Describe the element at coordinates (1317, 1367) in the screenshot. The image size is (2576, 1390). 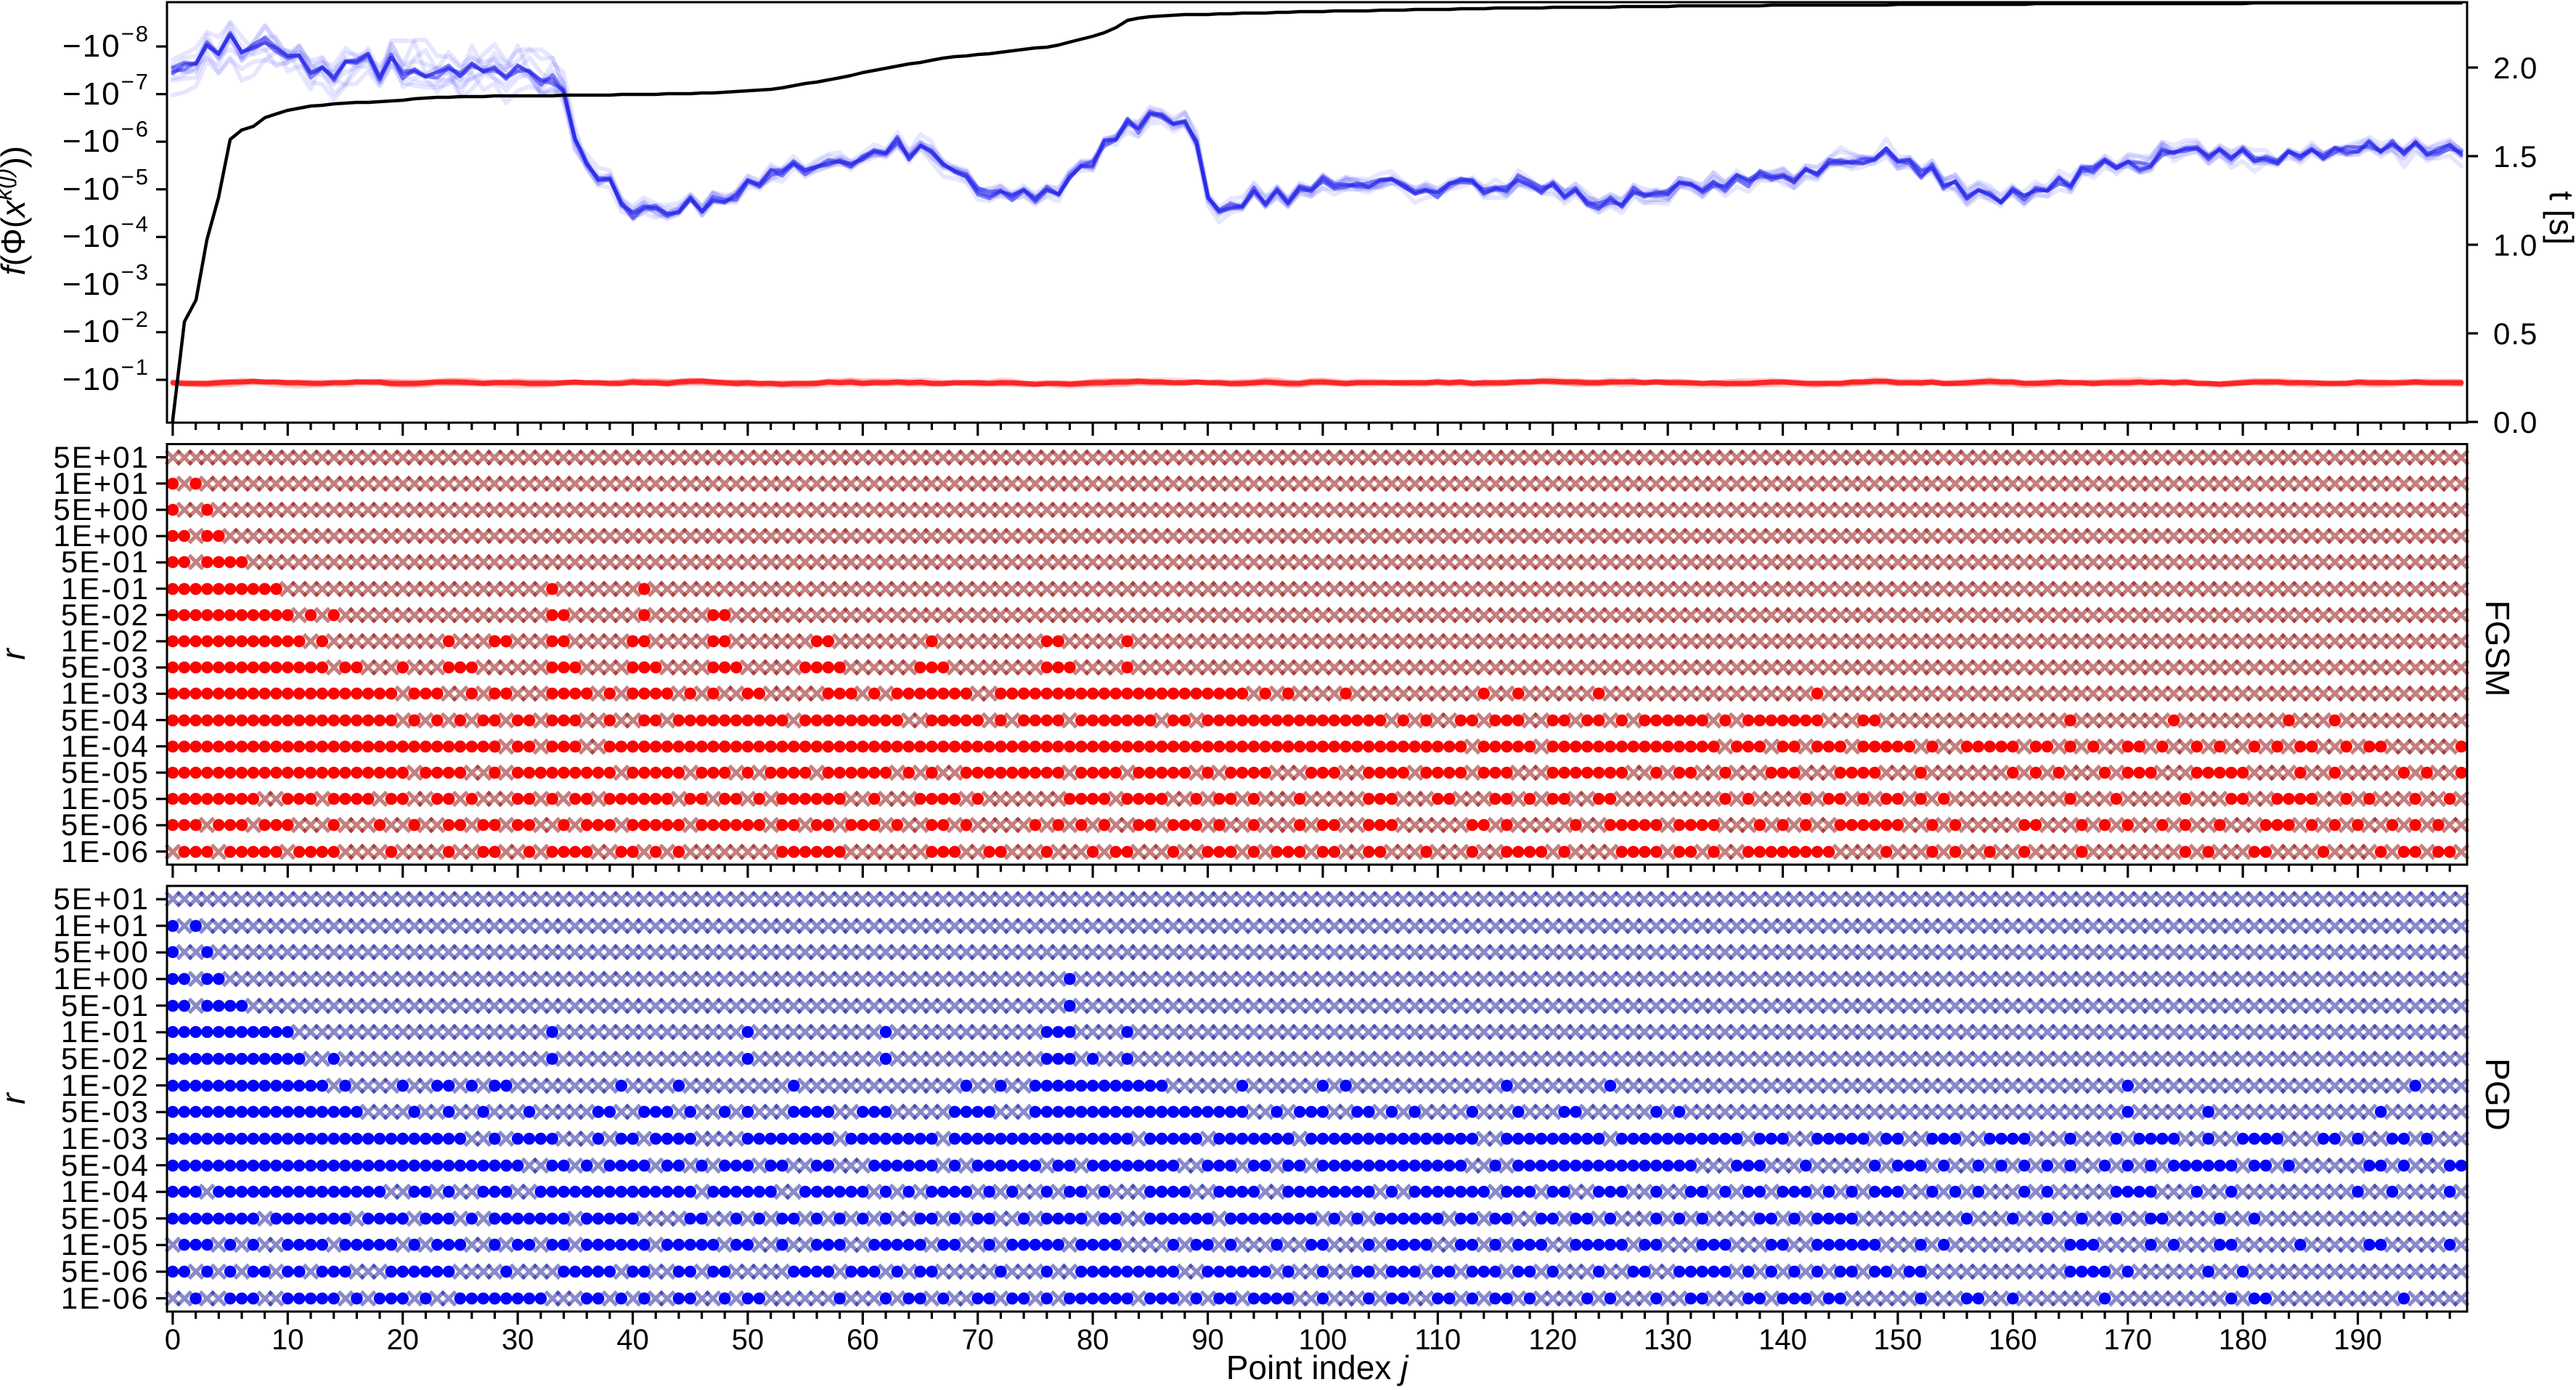
I see `svg-text: Point index j` at that location.